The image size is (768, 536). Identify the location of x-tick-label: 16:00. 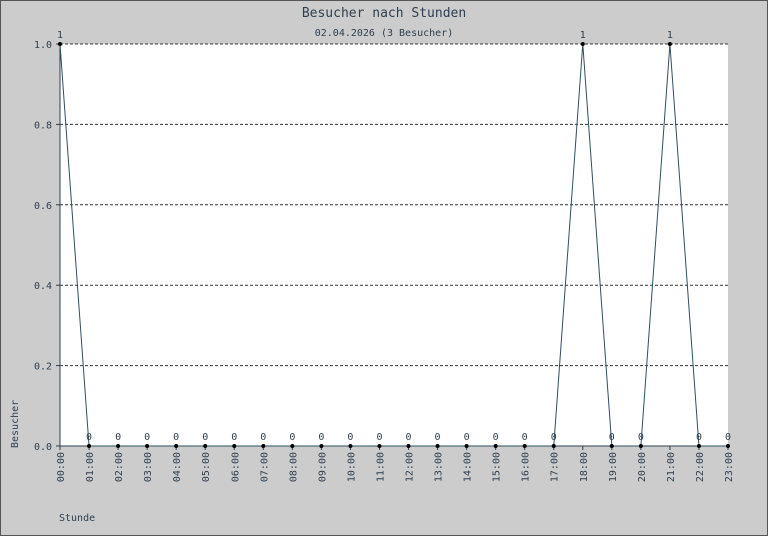
(526, 467).